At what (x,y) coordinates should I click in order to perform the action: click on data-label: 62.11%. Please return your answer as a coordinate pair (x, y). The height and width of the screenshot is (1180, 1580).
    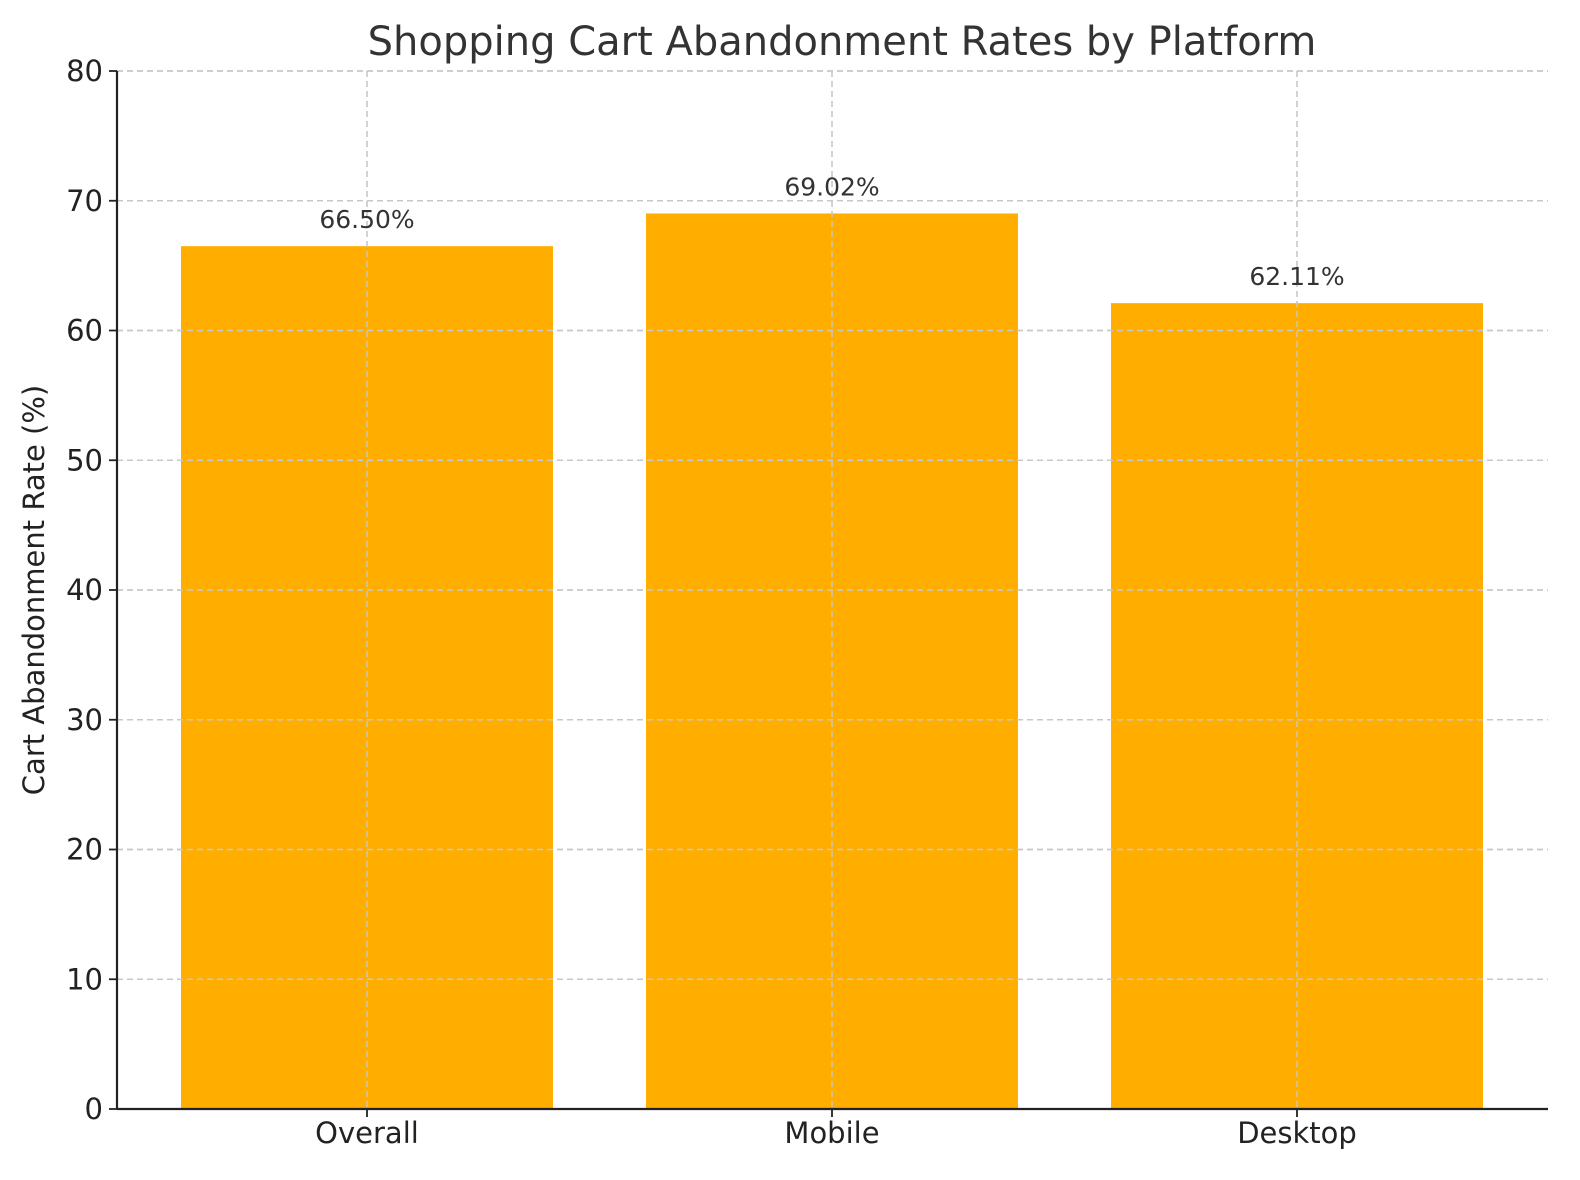
    Looking at the image, I should click on (1296, 276).